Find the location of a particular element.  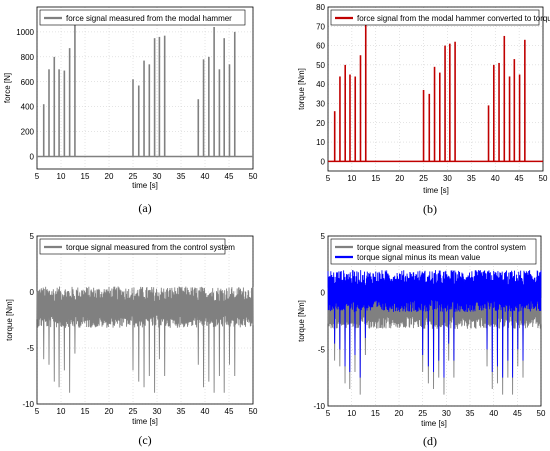

y-tick-label: -10 is located at coordinates (319, 406).